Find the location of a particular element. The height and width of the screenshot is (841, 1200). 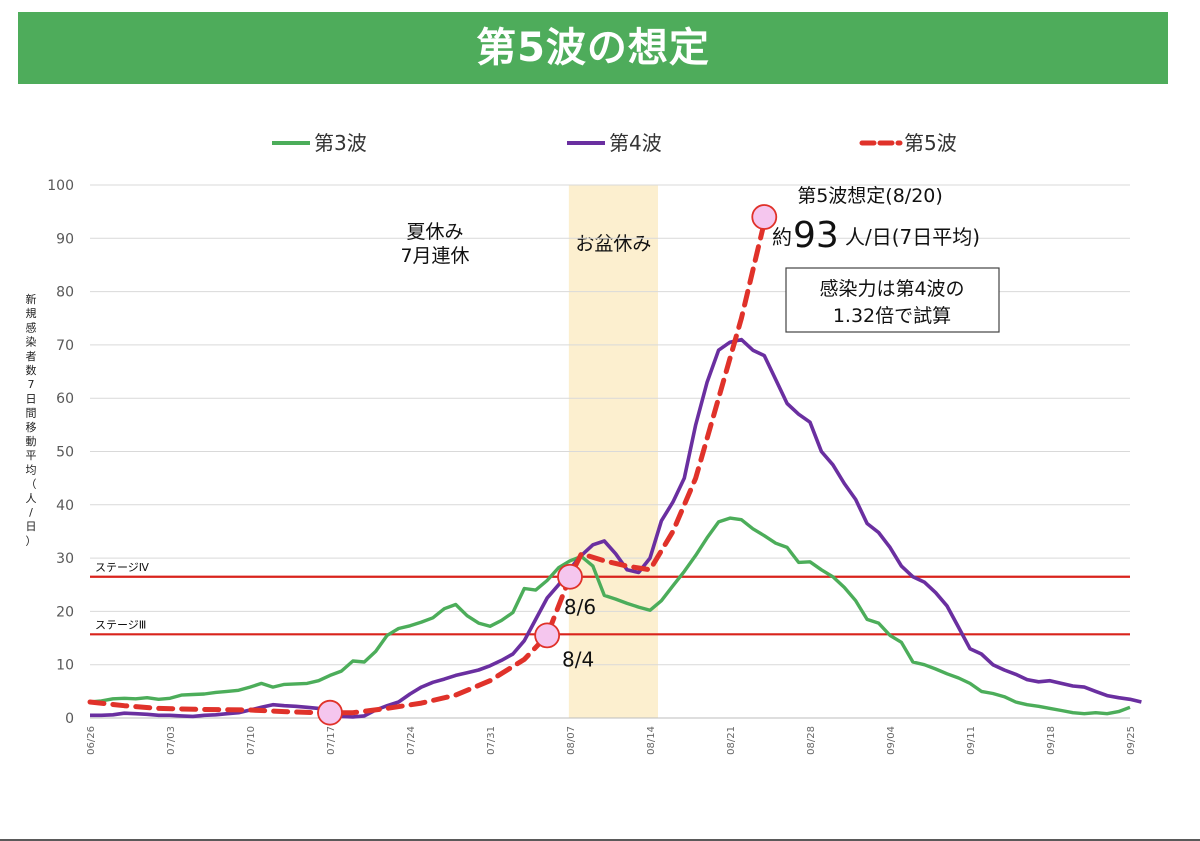

obon-holiday-label: お盆休み is located at coordinates (613, 244).